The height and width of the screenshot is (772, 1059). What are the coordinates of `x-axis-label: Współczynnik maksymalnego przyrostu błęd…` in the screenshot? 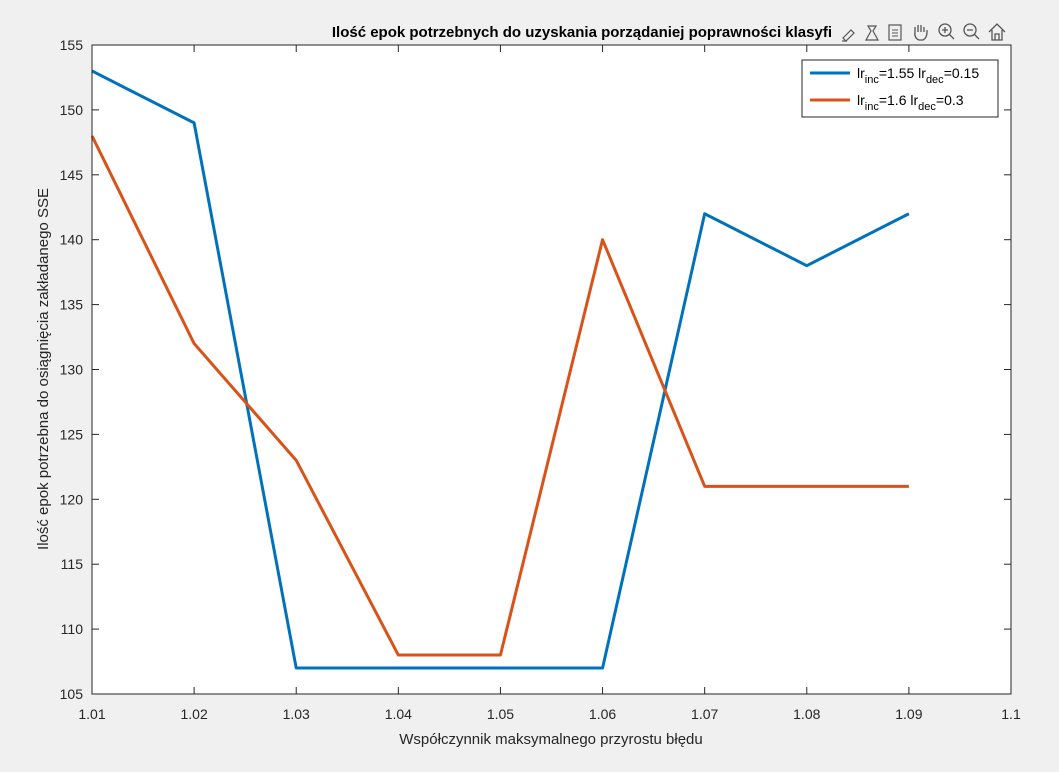 It's located at (550, 739).